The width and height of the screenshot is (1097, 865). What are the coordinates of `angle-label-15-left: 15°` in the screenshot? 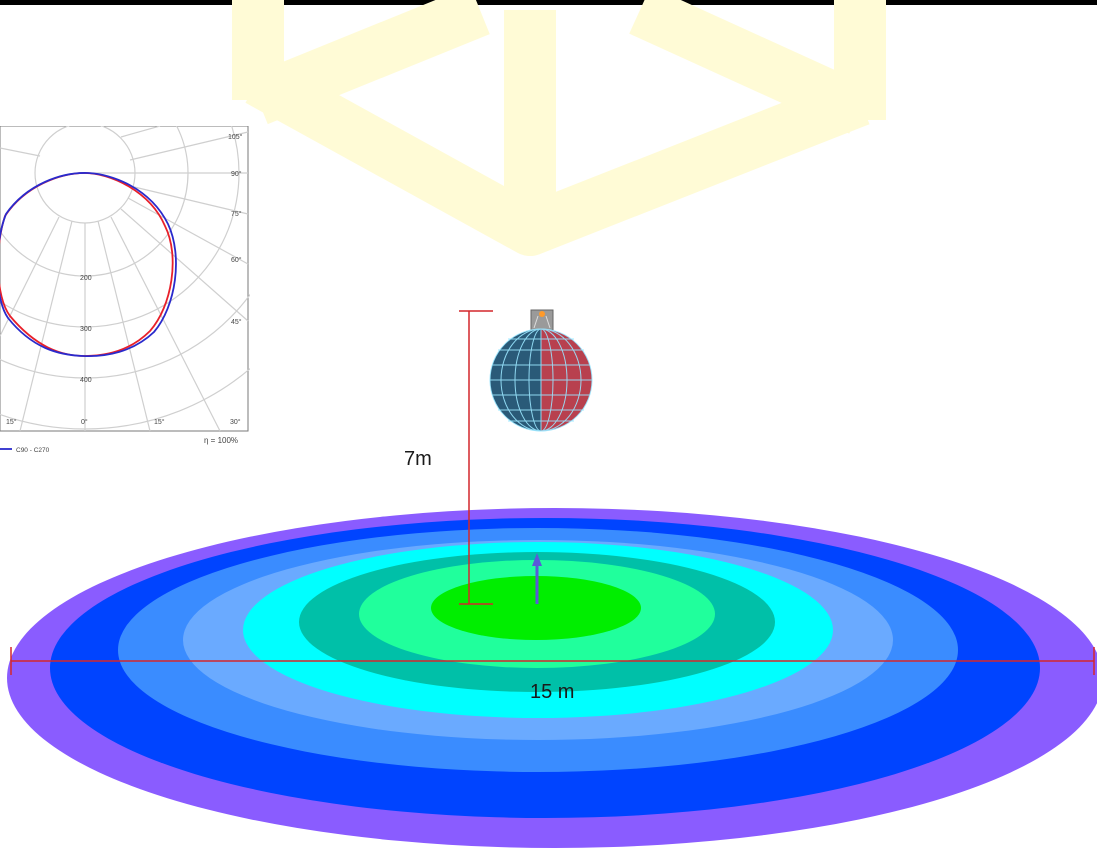 It's located at (11, 422).